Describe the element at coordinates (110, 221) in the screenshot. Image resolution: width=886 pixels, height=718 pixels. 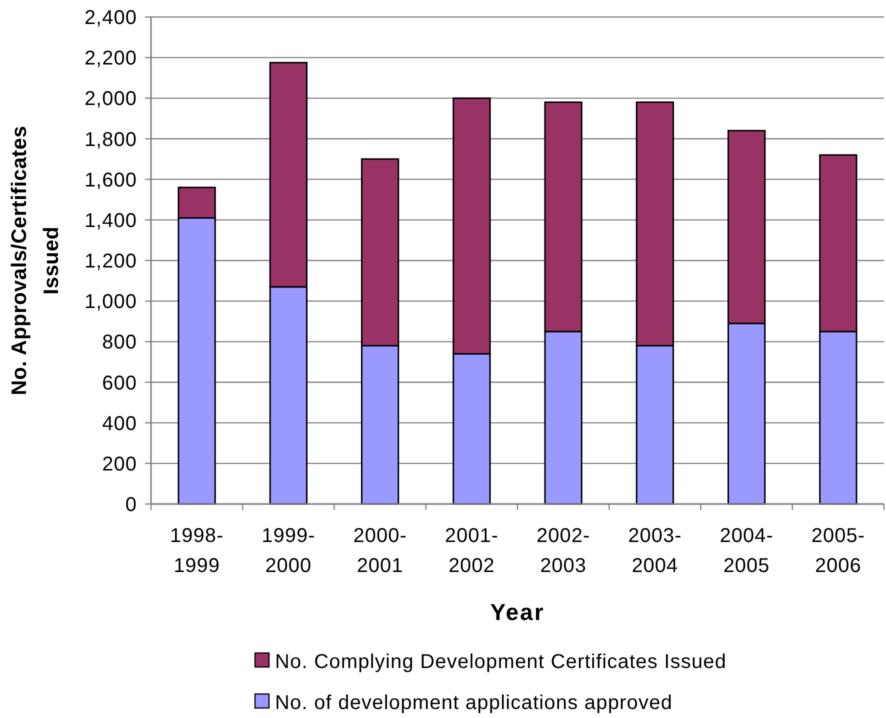
I see `y-tick-label: 1,400` at that location.